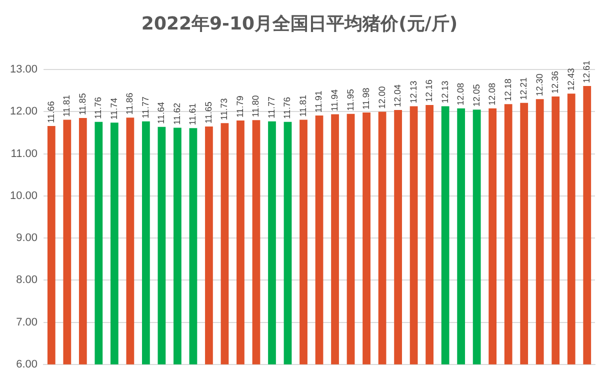 Image resolution: width=607 pixels, height=377 pixels. I want to click on data-label: 11.62, so click(177, 113).